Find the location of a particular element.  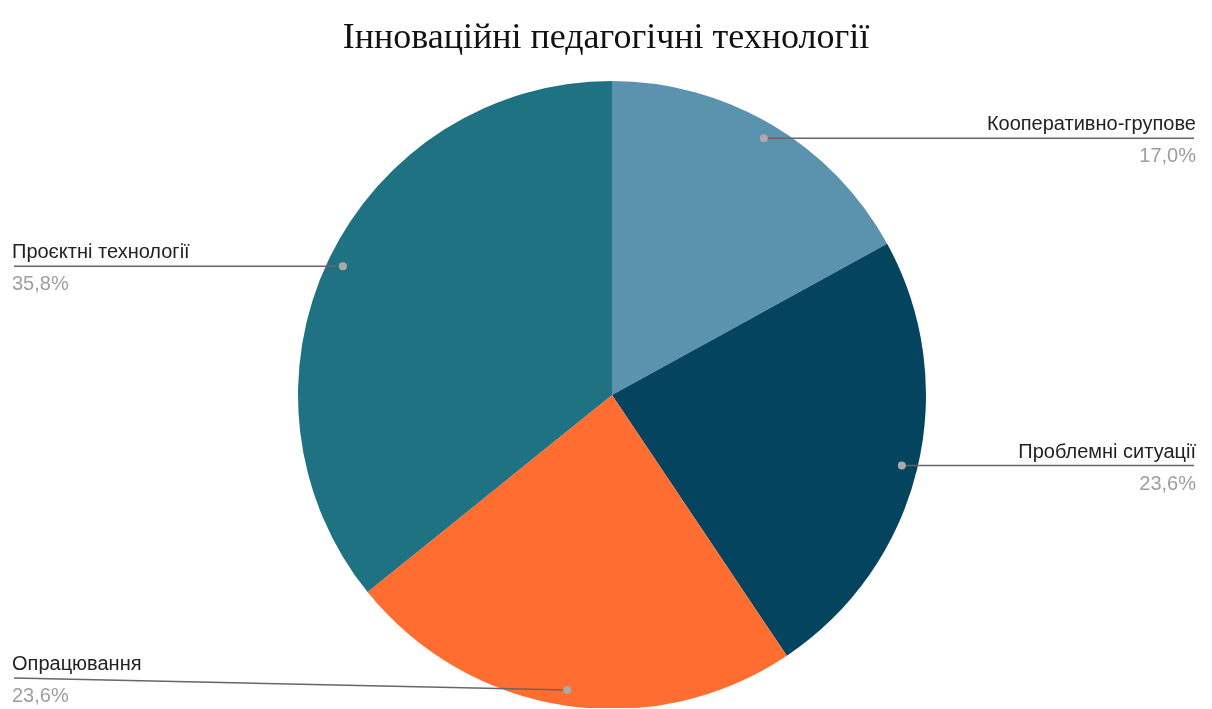

pie-slice is located at coordinates (750, 238).